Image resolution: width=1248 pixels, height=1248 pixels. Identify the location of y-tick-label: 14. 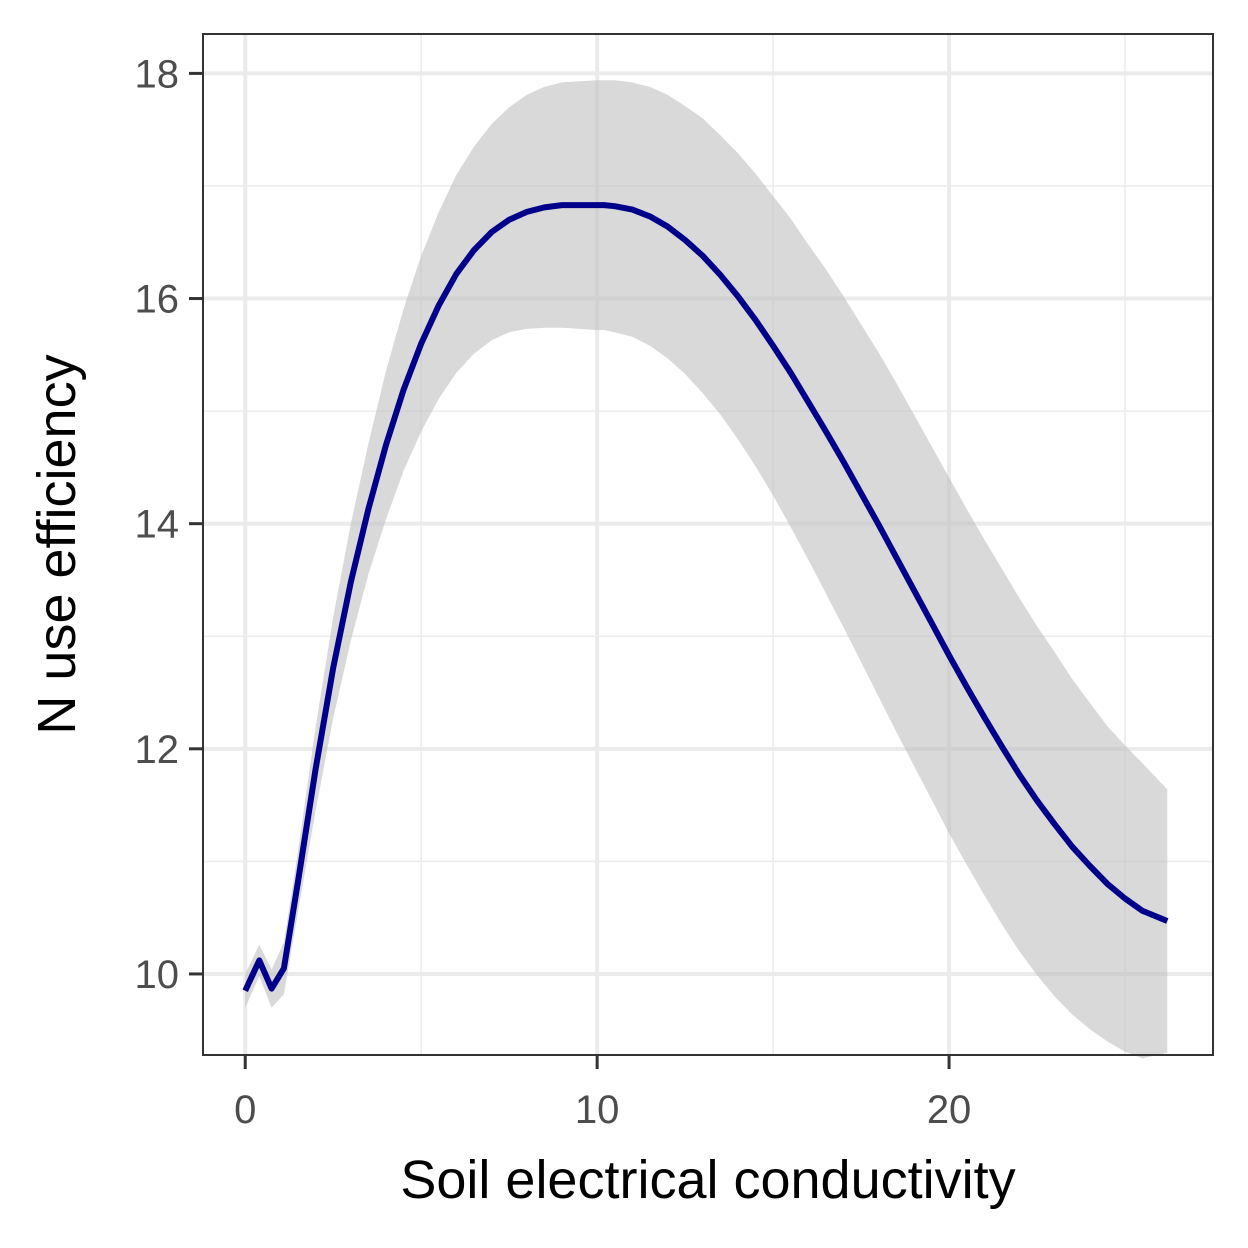
(157, 525).